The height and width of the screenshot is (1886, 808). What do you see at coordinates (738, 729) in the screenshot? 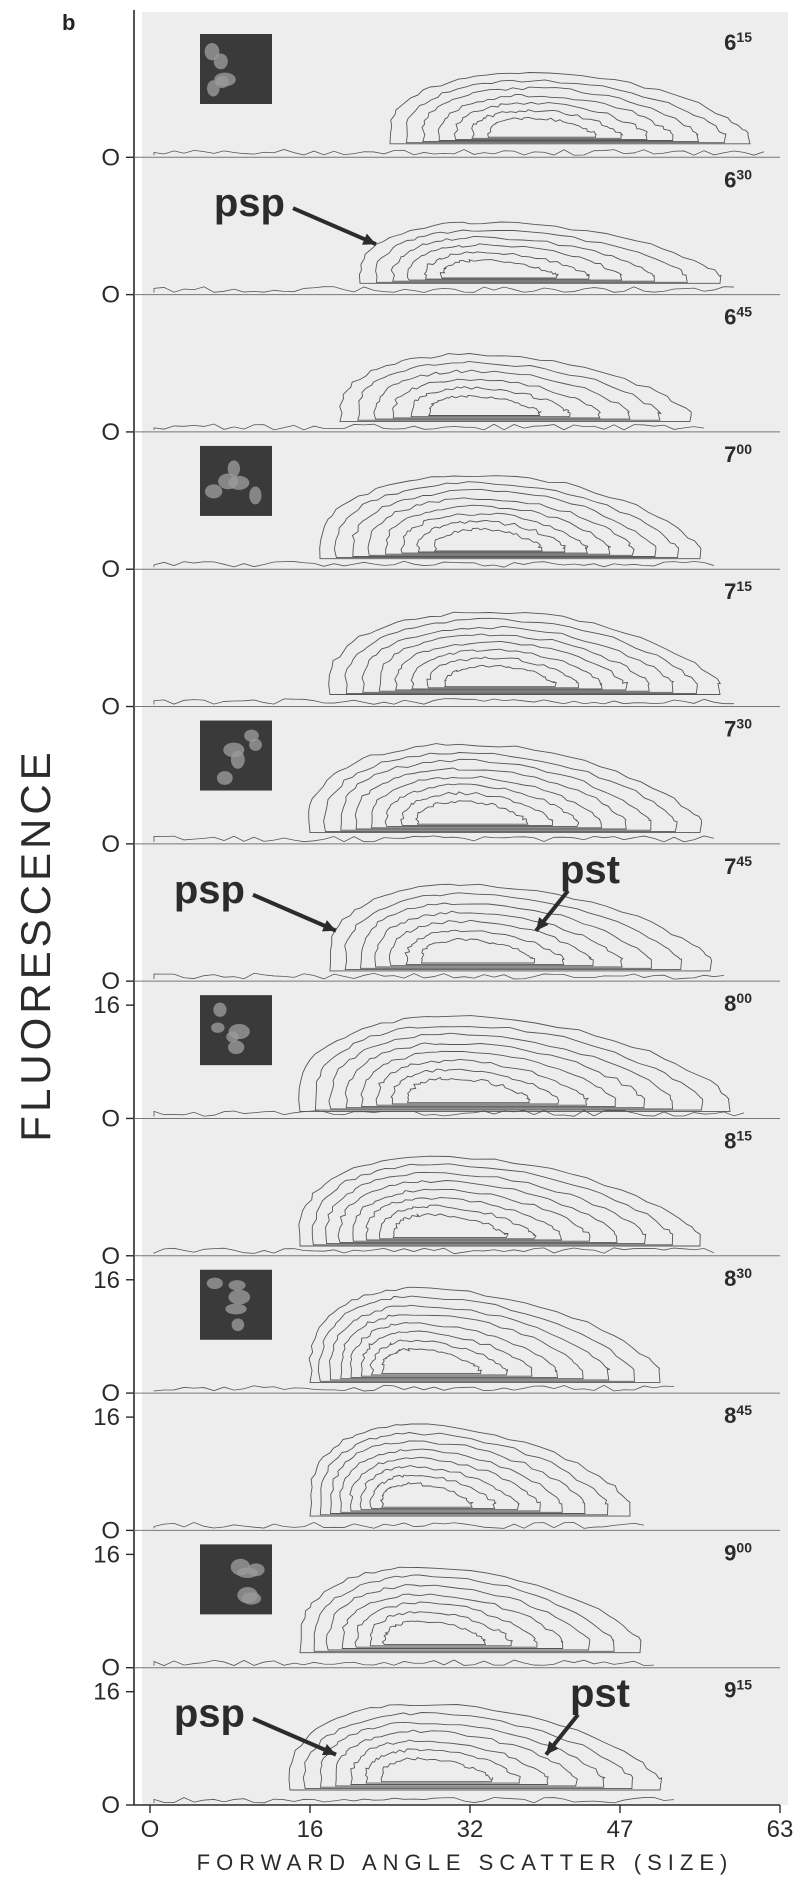
I see `time-label: 730` at bounding box center [738, 729].